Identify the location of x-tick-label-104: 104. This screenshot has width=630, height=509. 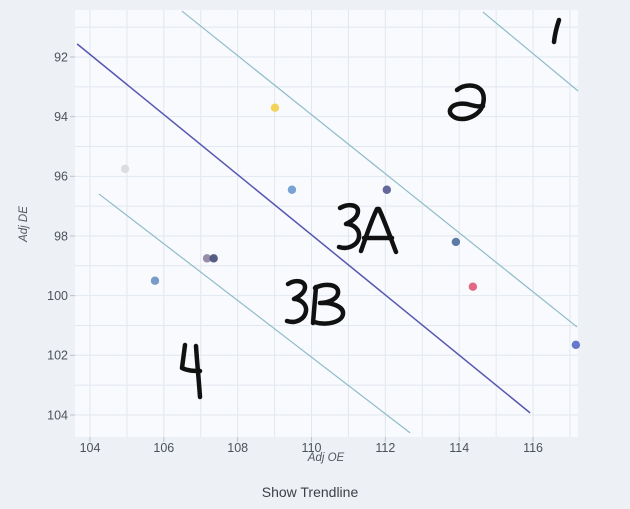
(90, 448).